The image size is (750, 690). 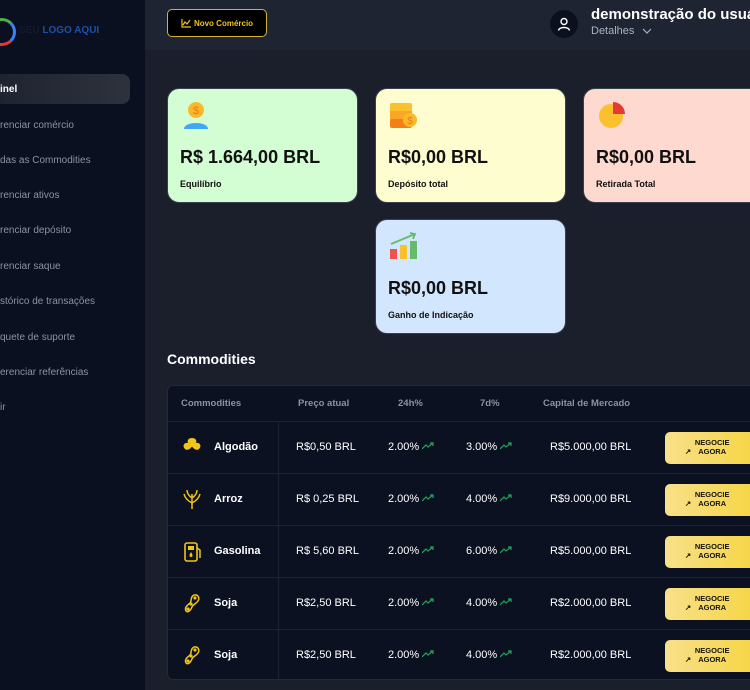 I want to click on sidebar-item: quete de suporte, so click(x=65, y=337).